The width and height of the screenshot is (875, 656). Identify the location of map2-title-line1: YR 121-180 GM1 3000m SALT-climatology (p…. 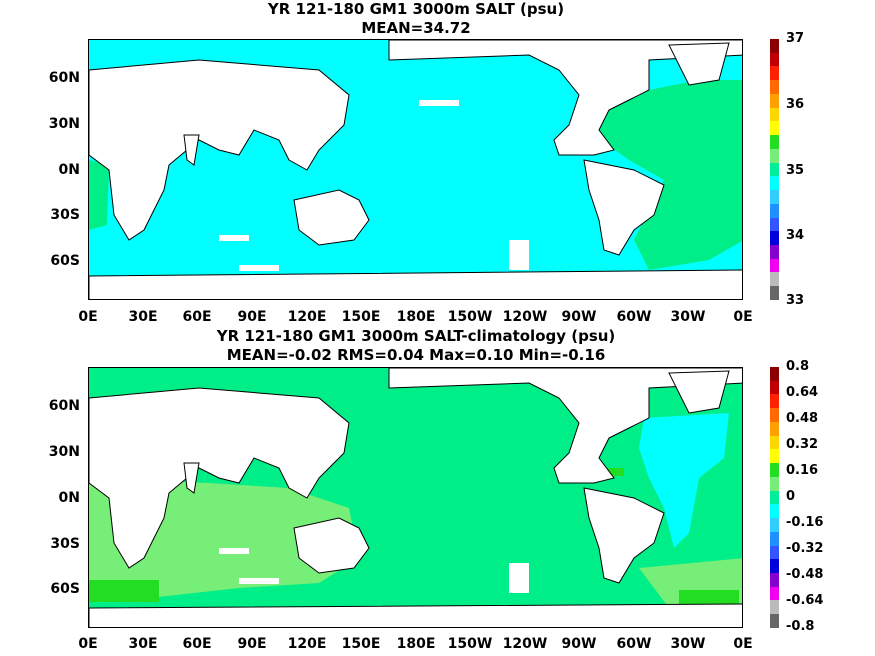
(416, 336).